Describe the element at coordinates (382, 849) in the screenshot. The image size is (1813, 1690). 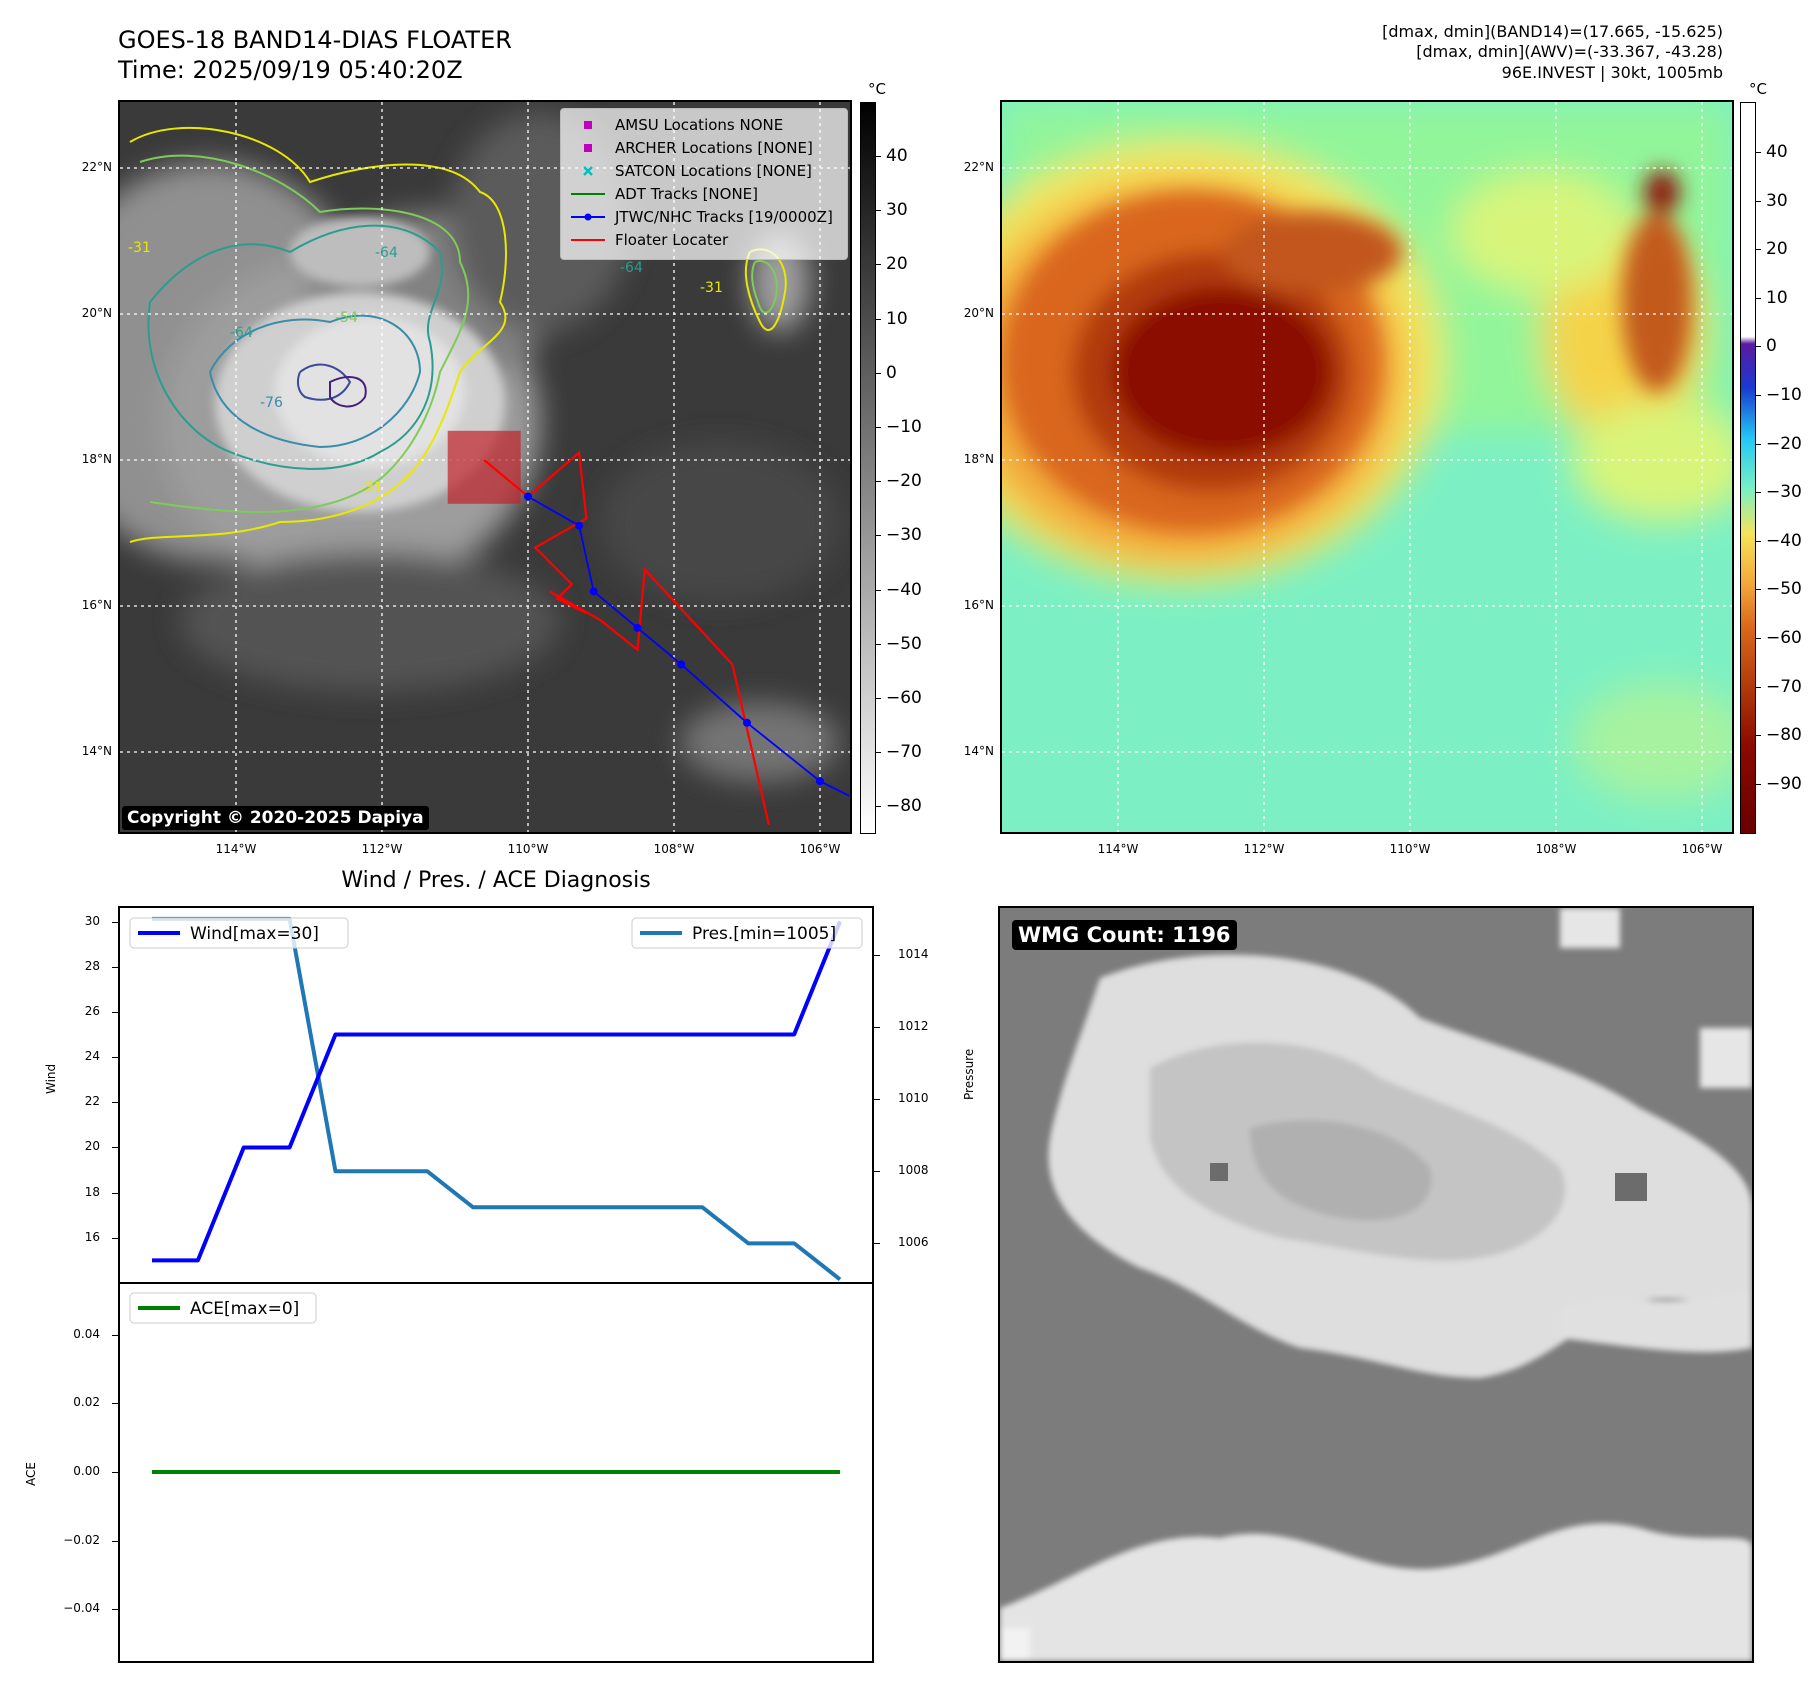
I see `lon-label: 112°W` at that location.